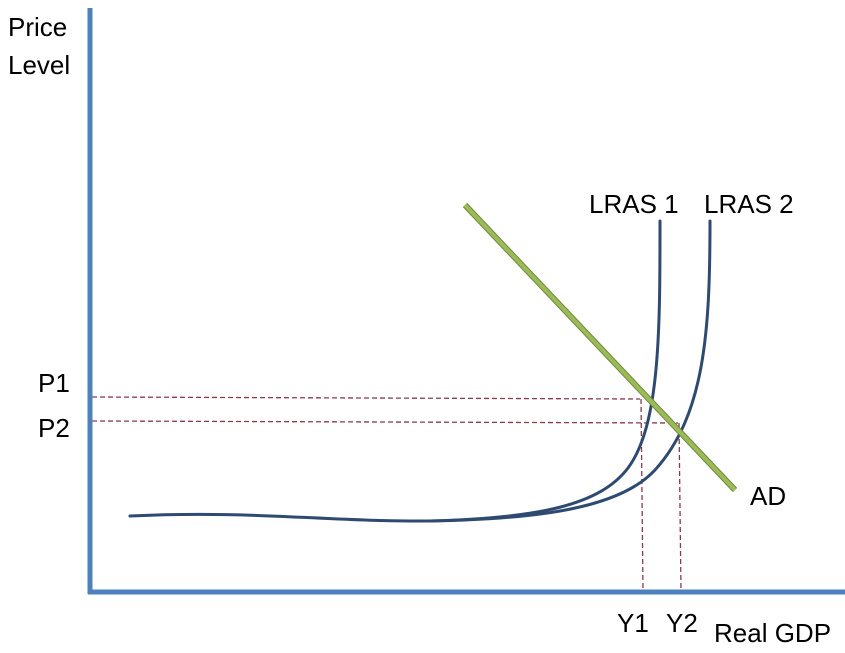  What do you see at coordinates (642, 495) in the screenshot?
I see `y1-guide-line` at bounding box center [642, 495].